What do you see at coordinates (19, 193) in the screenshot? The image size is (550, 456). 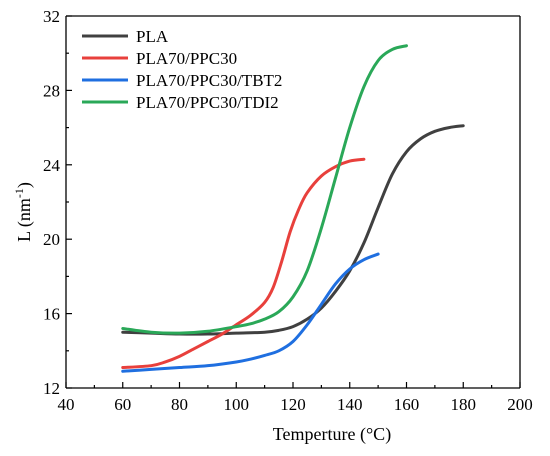 I see `y-axis-title-superscript: -1` at bounding box center [19, 193].